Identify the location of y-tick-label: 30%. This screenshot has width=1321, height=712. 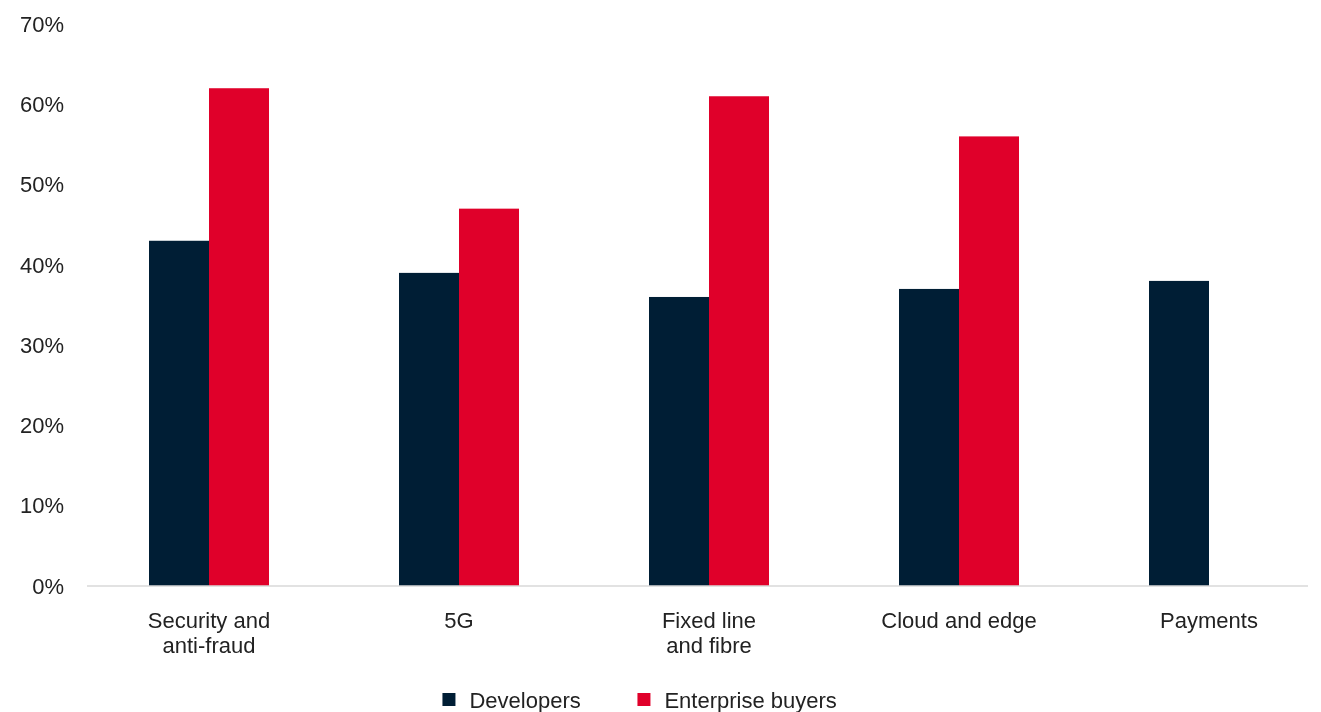
(41, 345).